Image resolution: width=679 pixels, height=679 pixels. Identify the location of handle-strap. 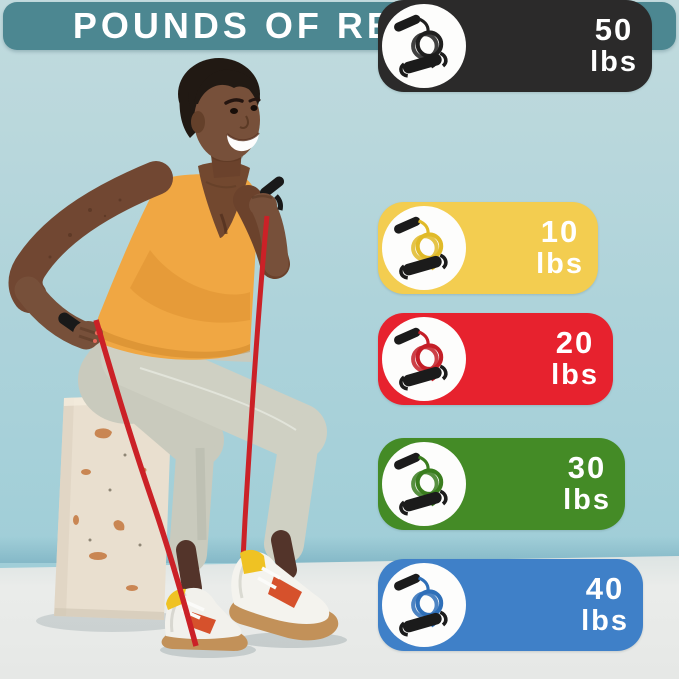
(278, 202).